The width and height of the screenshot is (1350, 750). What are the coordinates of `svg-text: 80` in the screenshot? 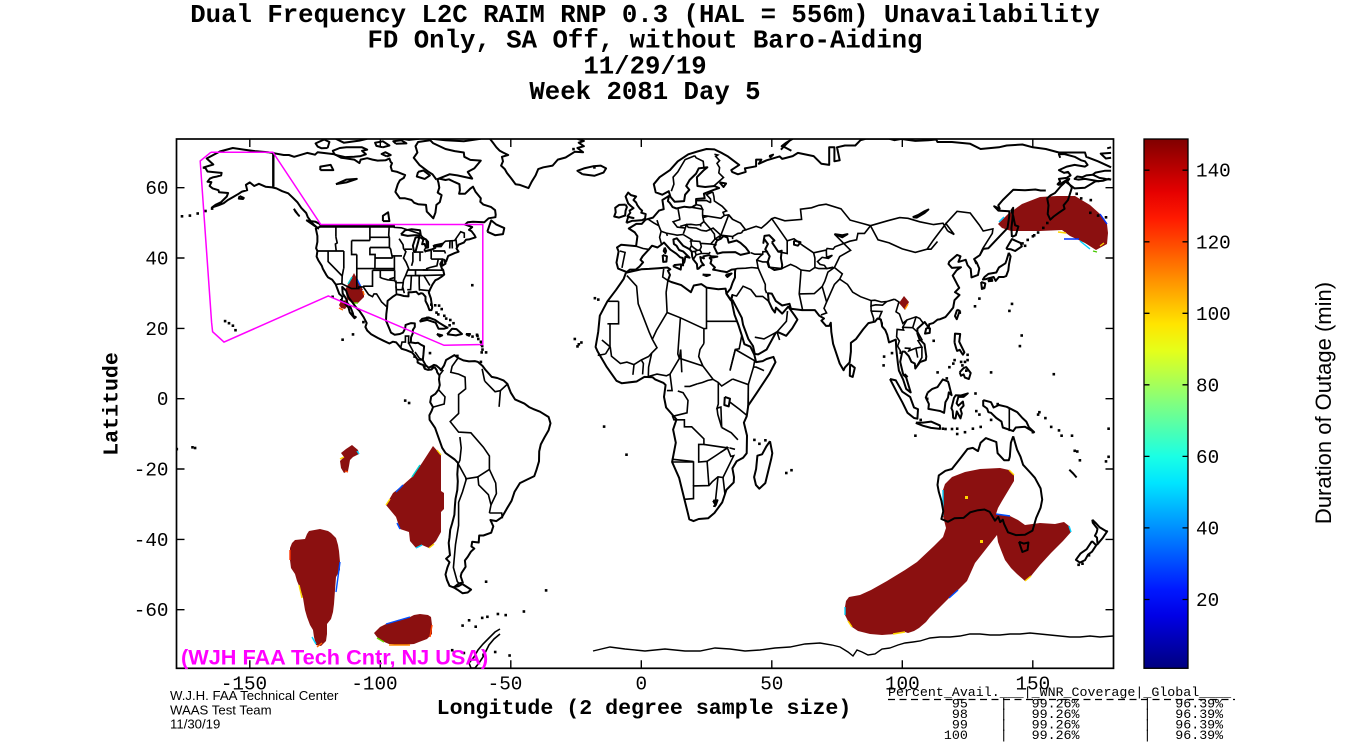 It's located at (1207, 386).